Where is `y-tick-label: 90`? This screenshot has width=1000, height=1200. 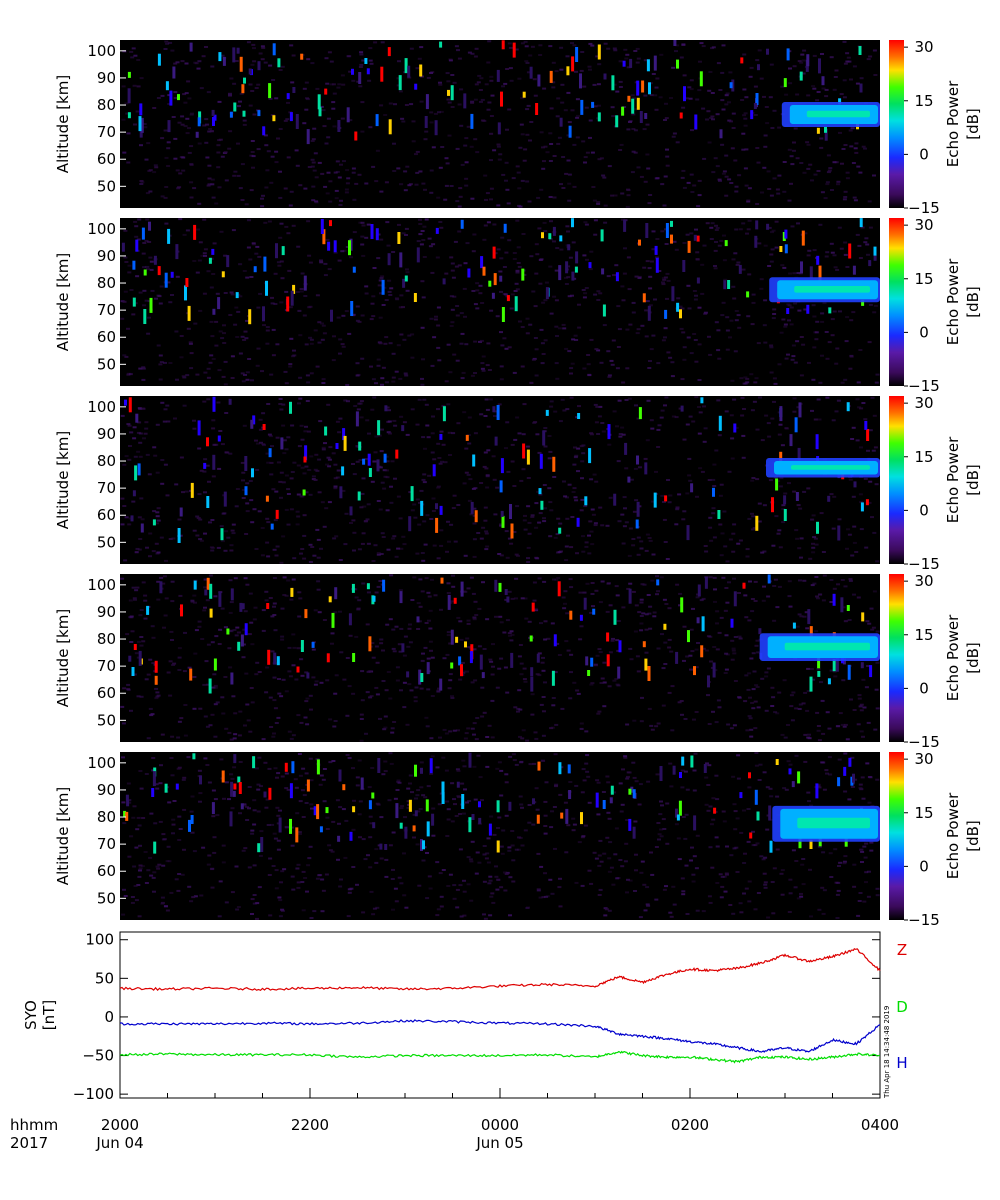 y-tick-label: 90 is located at coordinates (106, 434).